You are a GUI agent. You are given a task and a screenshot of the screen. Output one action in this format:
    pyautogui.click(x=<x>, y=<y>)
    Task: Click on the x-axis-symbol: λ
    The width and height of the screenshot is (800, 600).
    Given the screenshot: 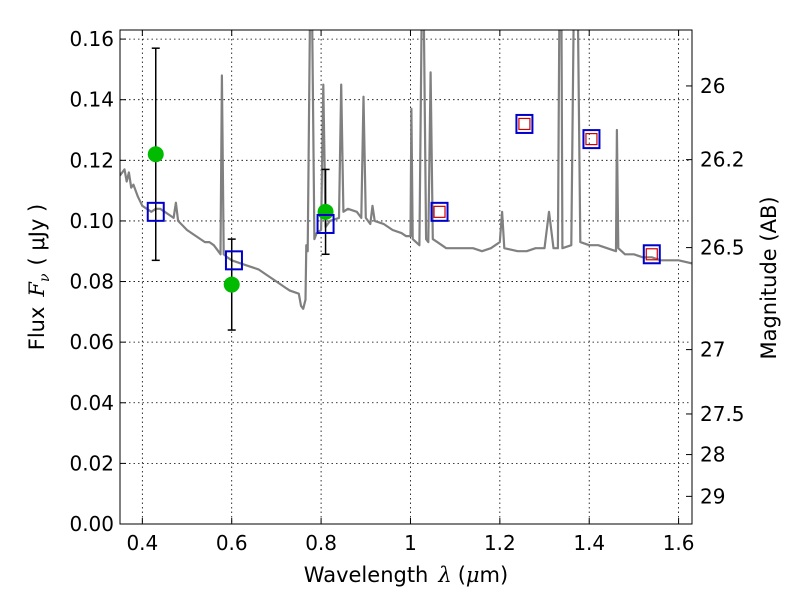 What is the action you would take?
    pyautogui.click(x=444, y=575)
    